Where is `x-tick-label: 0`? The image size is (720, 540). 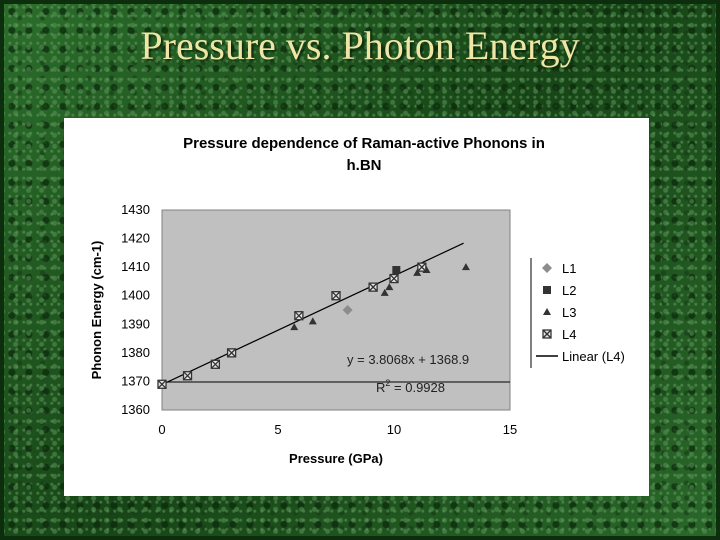
x-tick-label: 0 is located at coordinates (161, 429).